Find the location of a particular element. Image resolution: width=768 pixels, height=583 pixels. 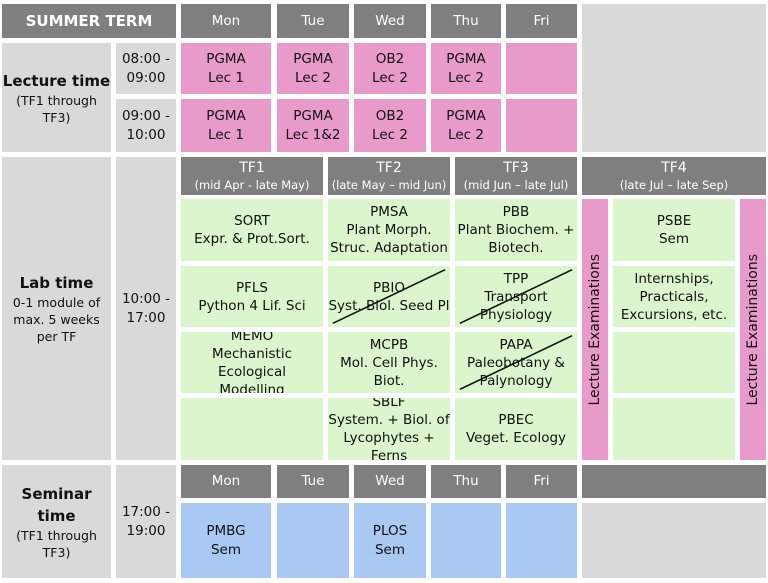

cell-text: 09:00 - is located at coordinates (146, 115).